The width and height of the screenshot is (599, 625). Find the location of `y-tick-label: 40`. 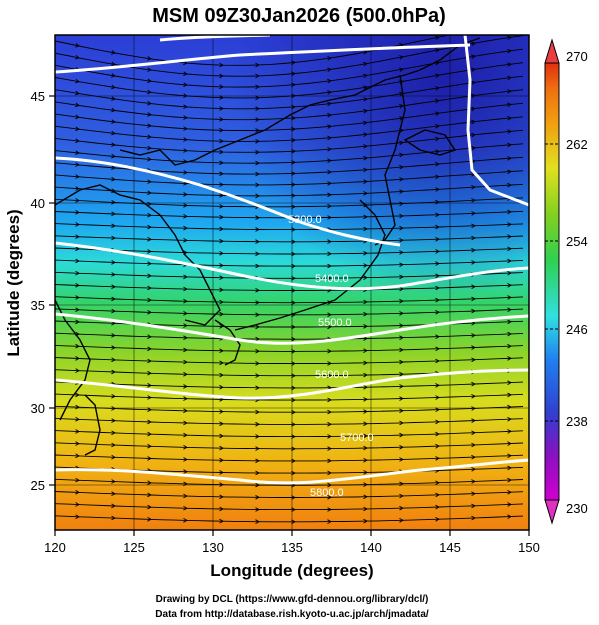

y-tick-label: 40 is located at coordinates (38, 203).